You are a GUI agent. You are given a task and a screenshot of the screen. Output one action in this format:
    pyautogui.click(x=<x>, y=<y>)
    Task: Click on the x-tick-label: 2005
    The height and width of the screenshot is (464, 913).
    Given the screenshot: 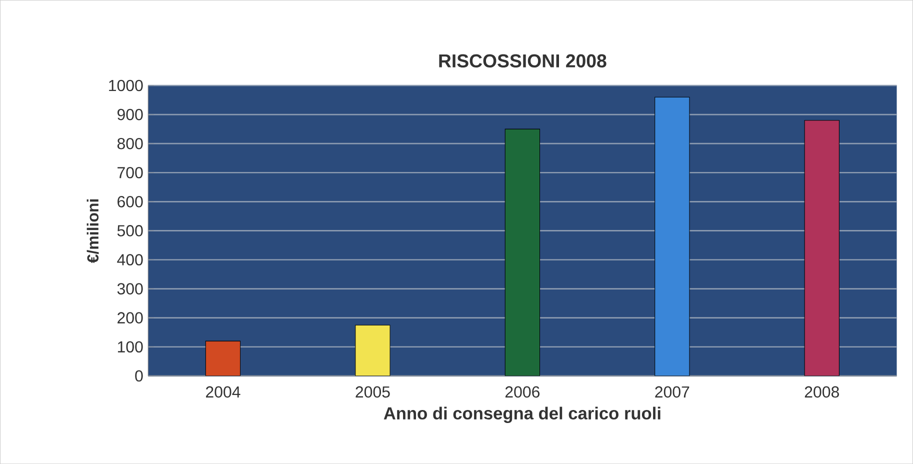 What is the action you would take?
    pyautogui.click(x=373, y=392)
    